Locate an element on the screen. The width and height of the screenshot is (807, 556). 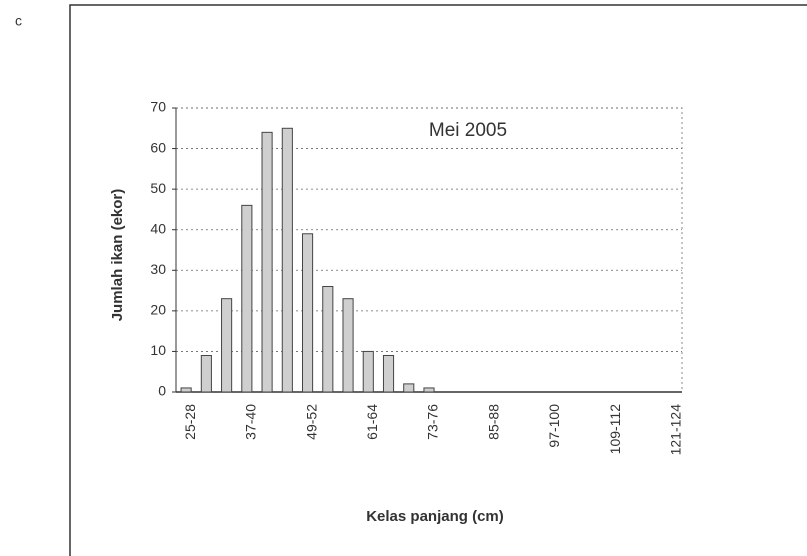
y-tick-label: 20 is located at coordinates (158, 310).